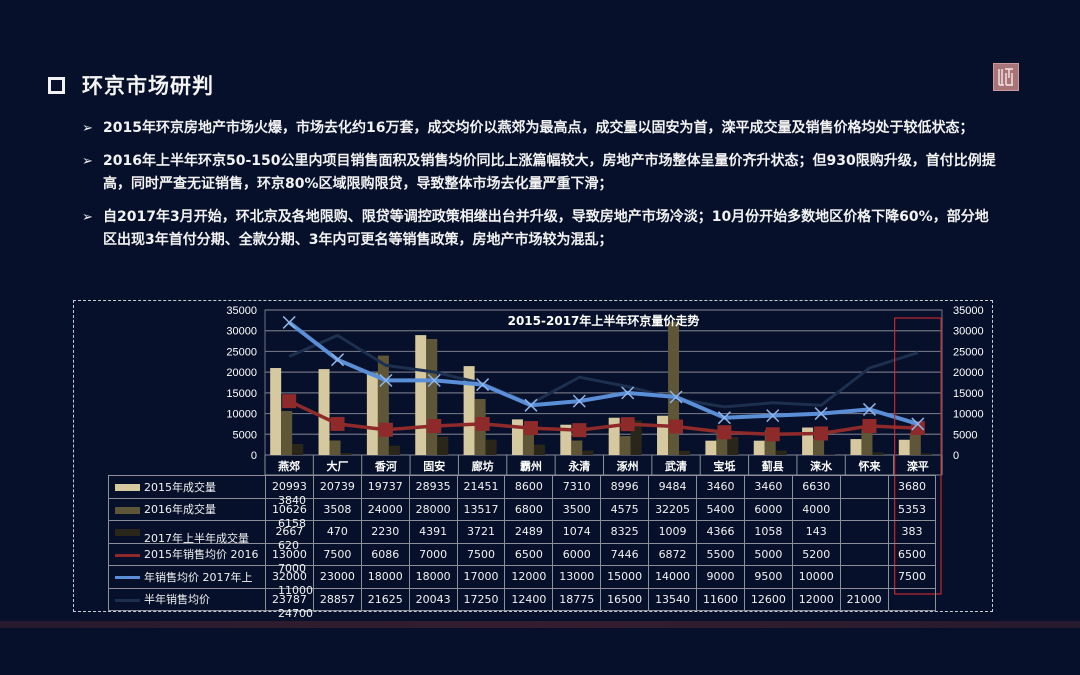 This screenshot has width=1080, height=675. Describe the element at coordinates (337, 487) in the screenshot. I see `table-cell: 20739` at that location.